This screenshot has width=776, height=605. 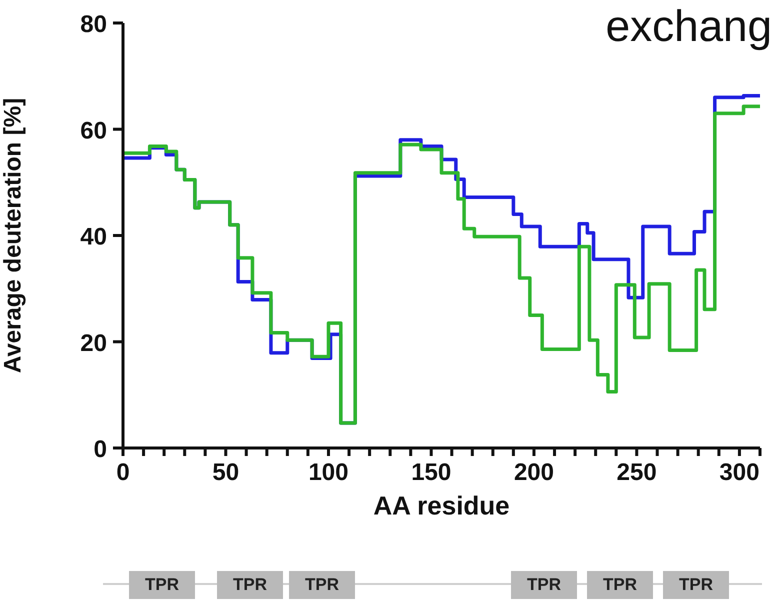 I want to click on x-tick-label: 100, so click(x=328, y=472).